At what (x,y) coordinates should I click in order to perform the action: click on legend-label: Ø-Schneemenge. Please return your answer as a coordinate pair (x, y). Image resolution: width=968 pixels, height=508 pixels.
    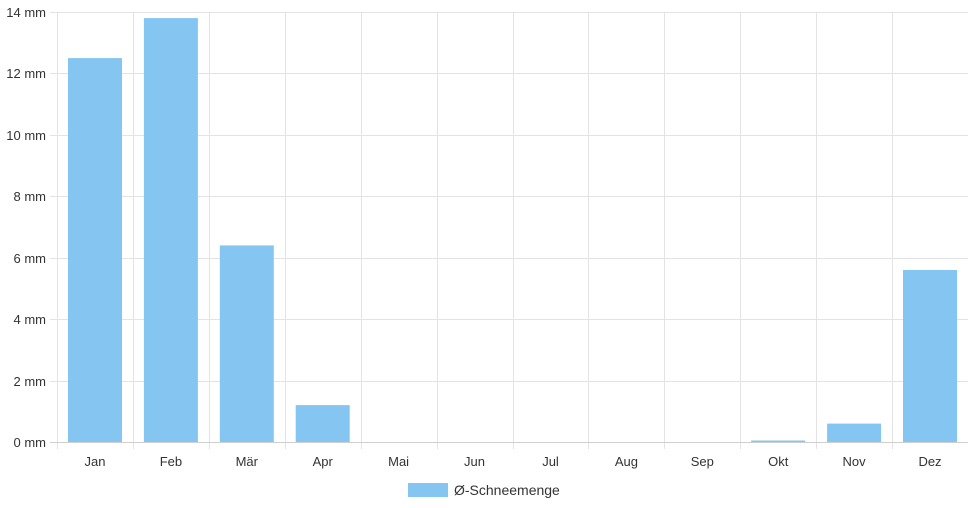
    Looking at the image, I should click on (507, 490).